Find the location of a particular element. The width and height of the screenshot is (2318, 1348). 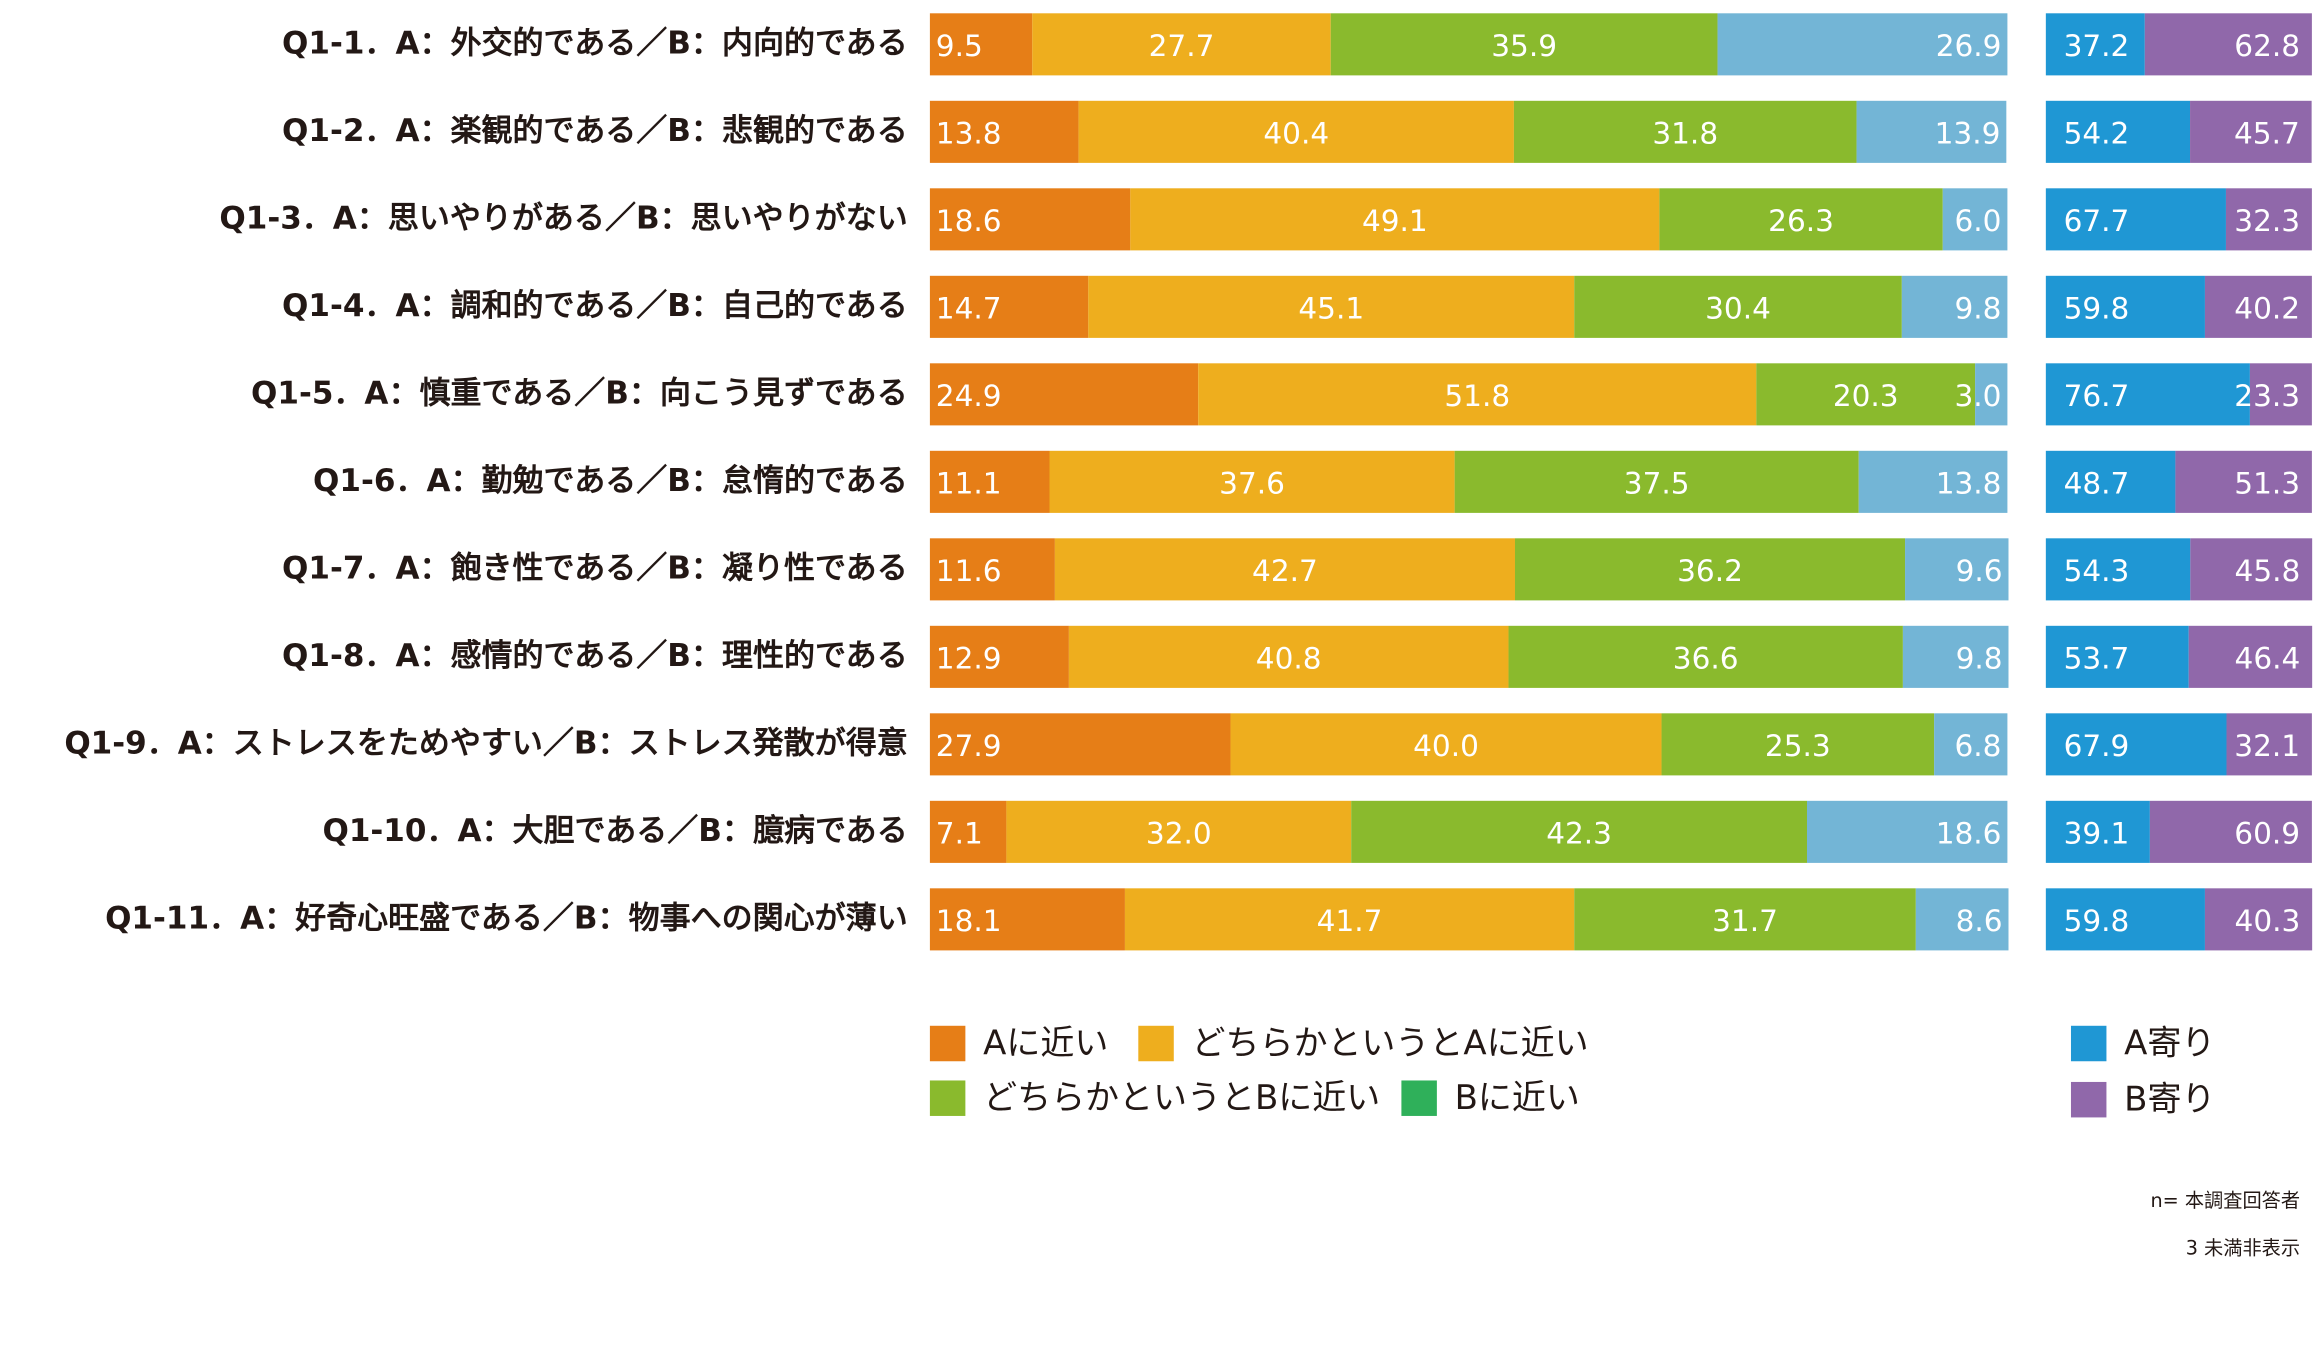

value-label: 9.6 is located at coordinates (1979, 571).